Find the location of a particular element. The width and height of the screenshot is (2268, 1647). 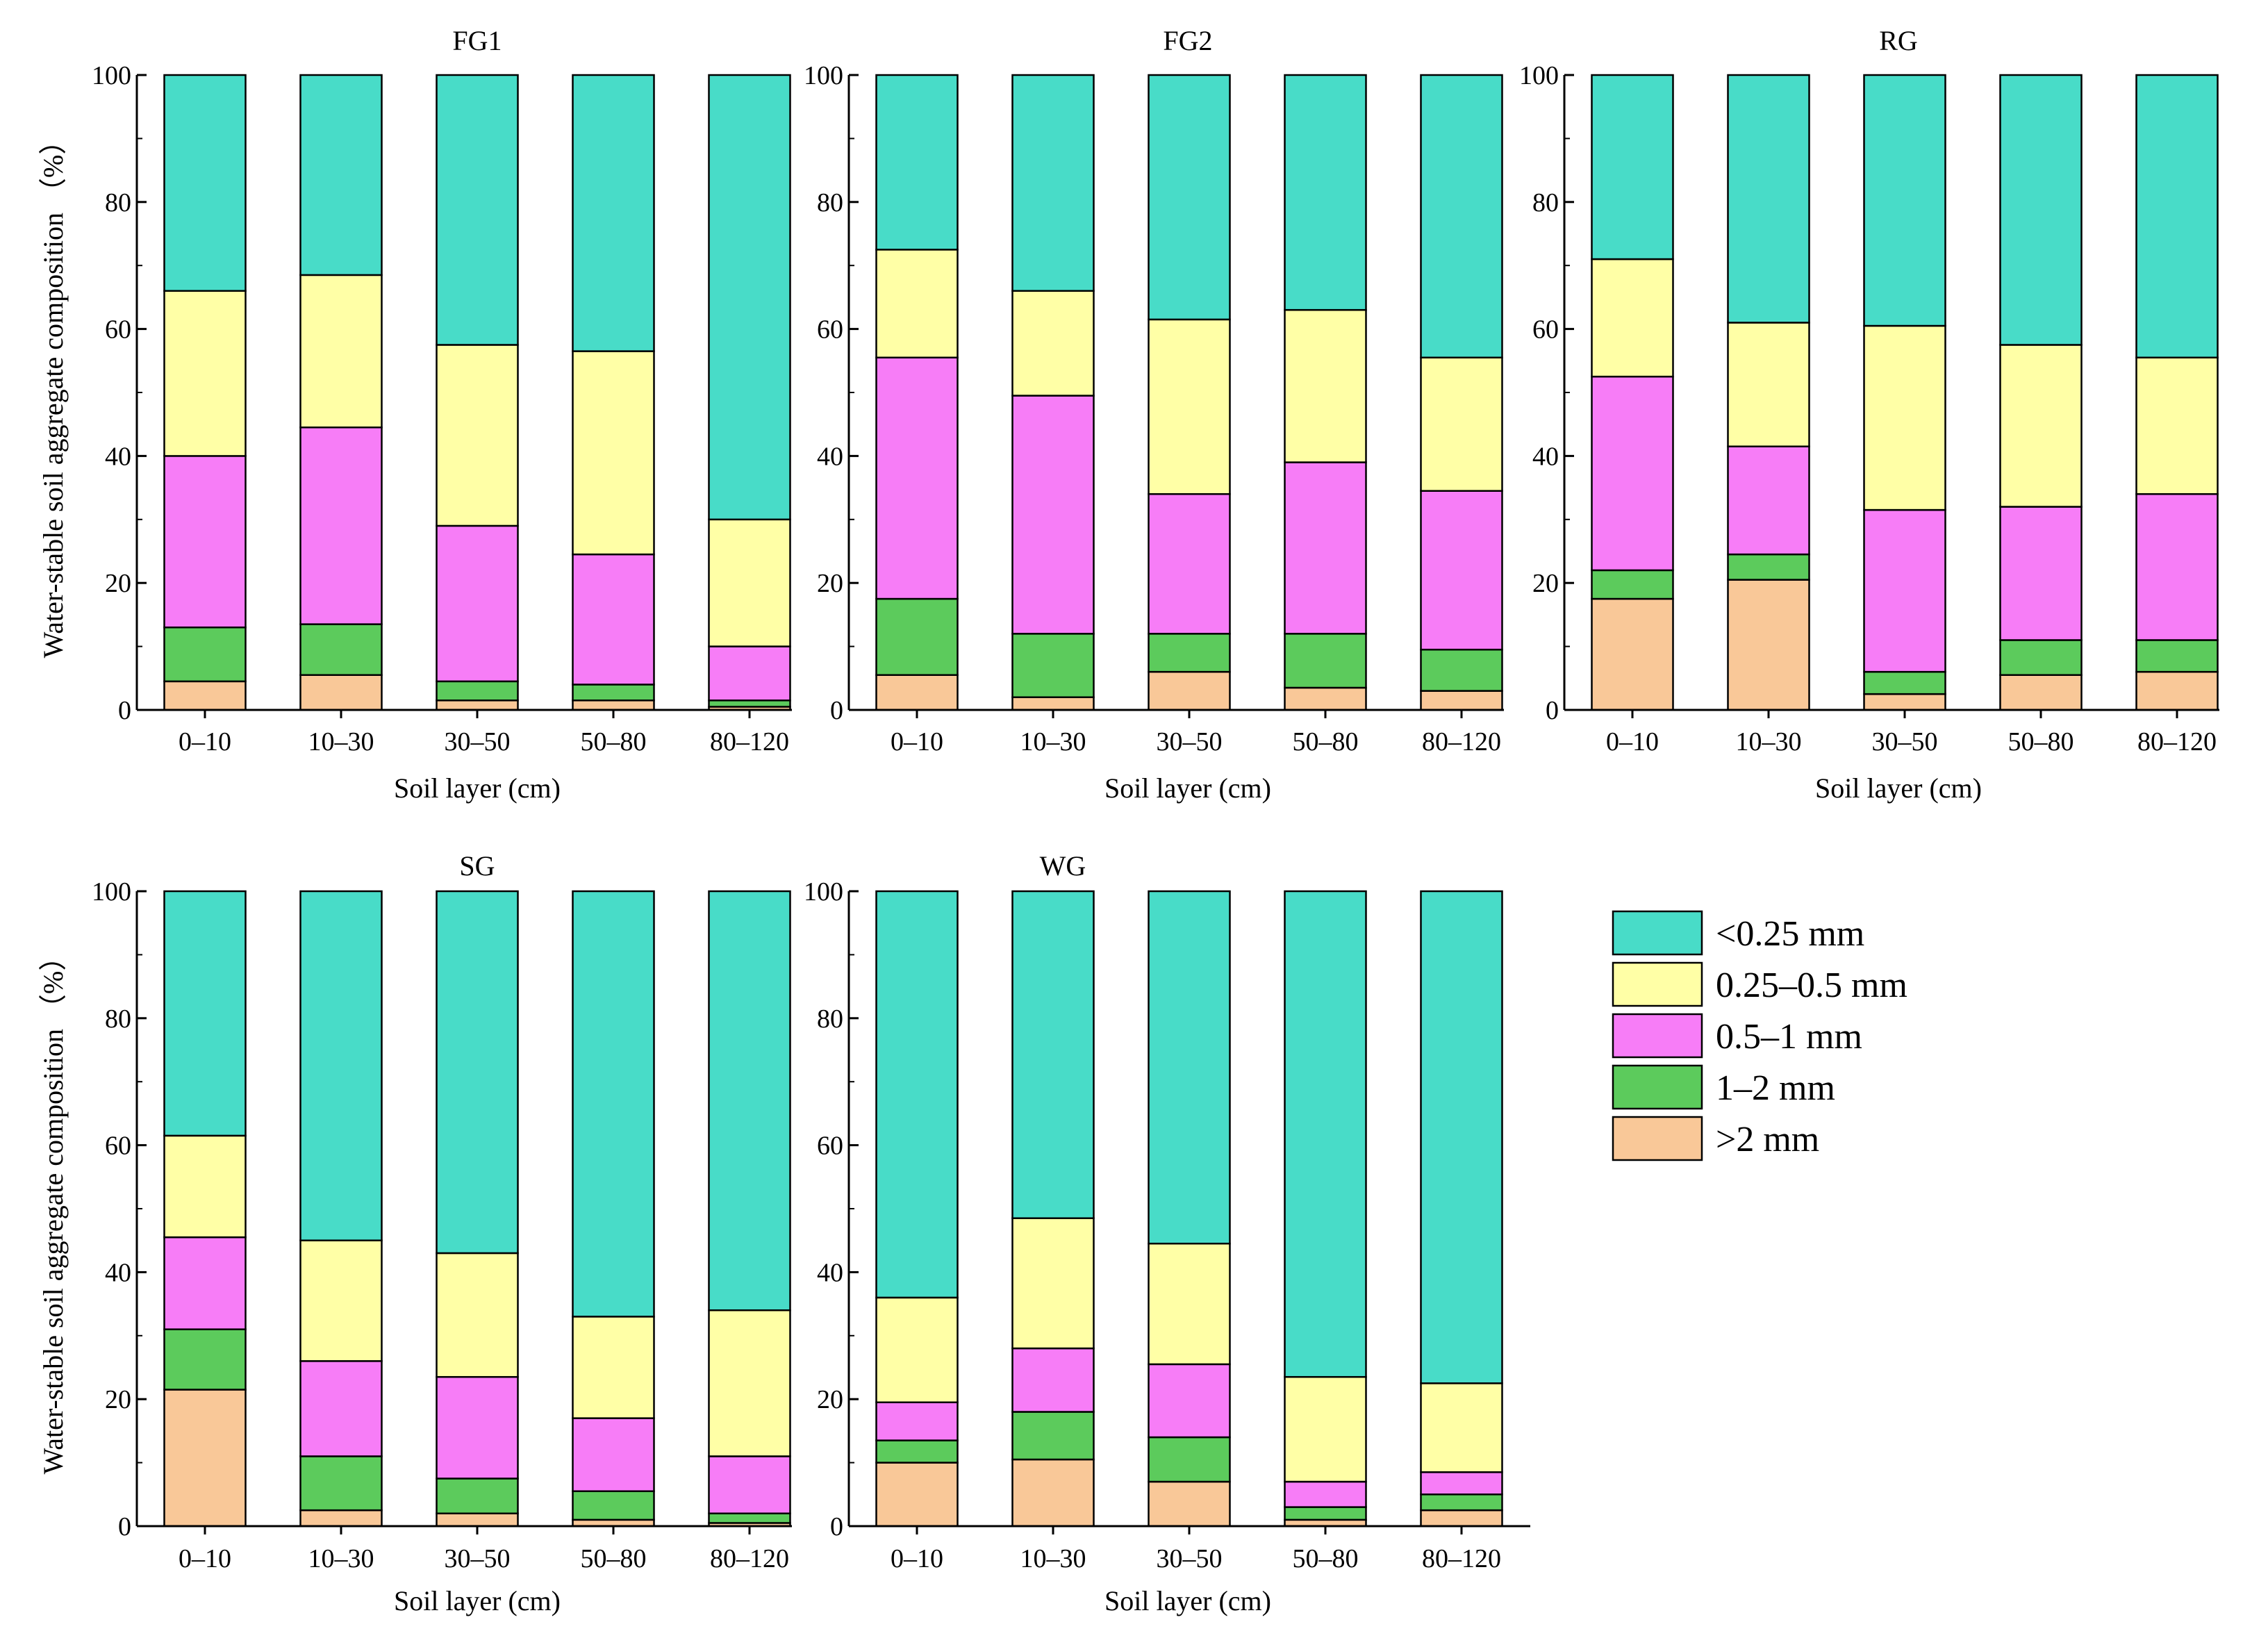

y-tick-label: 80 is located at coordinates (830, 1019).